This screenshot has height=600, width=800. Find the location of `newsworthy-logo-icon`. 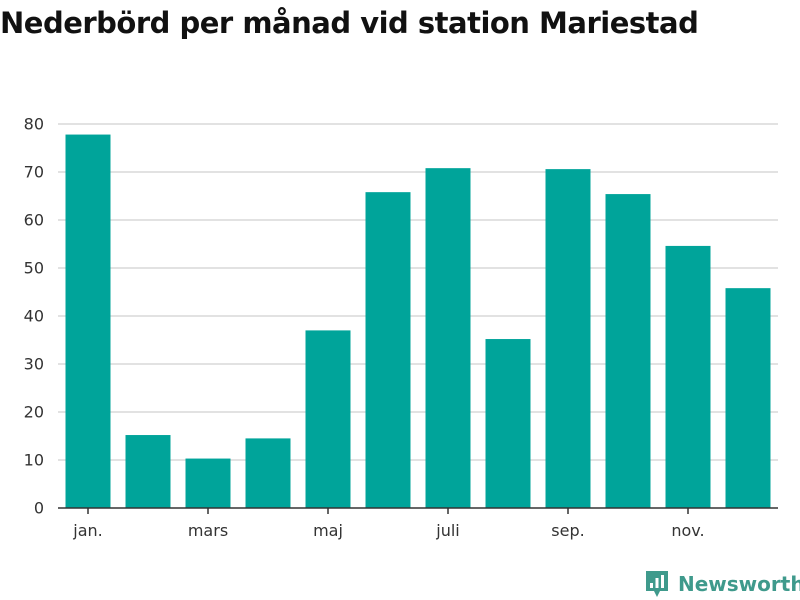

newsworthy-logo-icon is located at coordinates (657, 584).